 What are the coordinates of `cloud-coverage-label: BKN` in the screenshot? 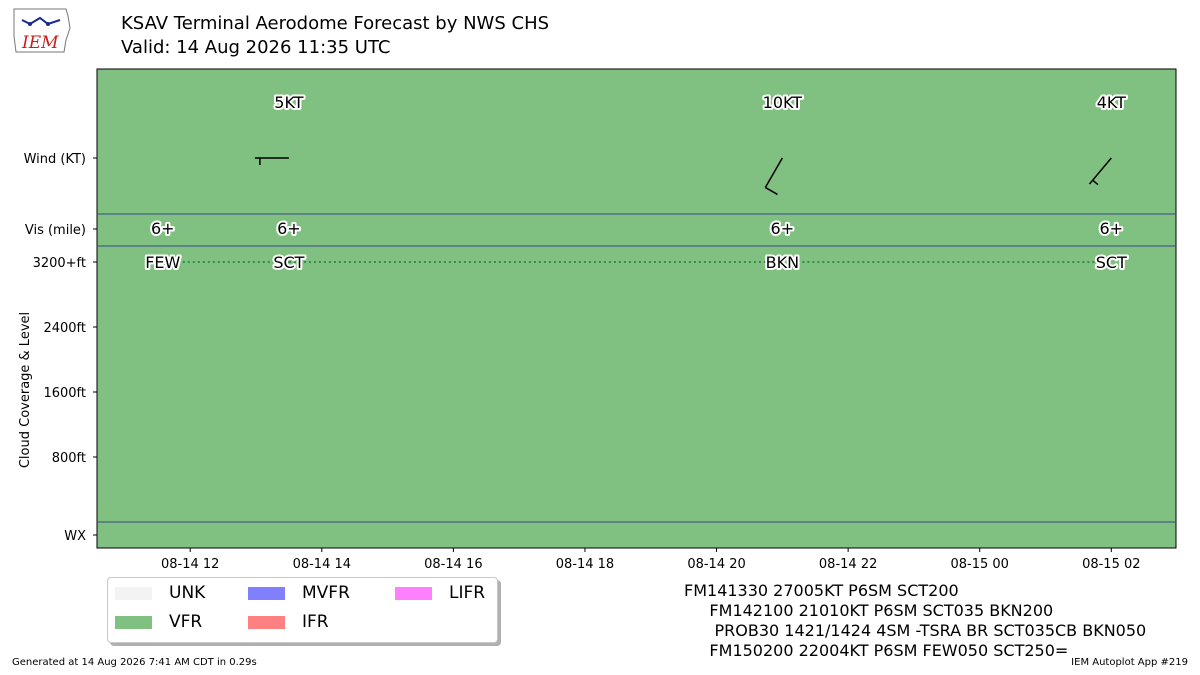 It's located at (782, 262).